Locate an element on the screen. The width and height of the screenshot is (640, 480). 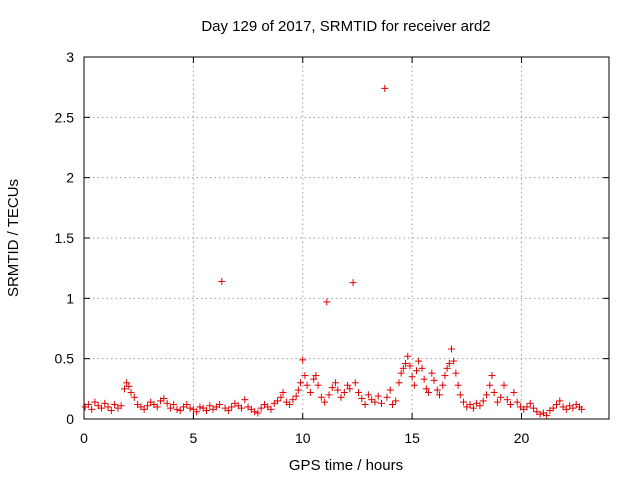
y-tick-label: 1 is located at coordinates (70, 298).